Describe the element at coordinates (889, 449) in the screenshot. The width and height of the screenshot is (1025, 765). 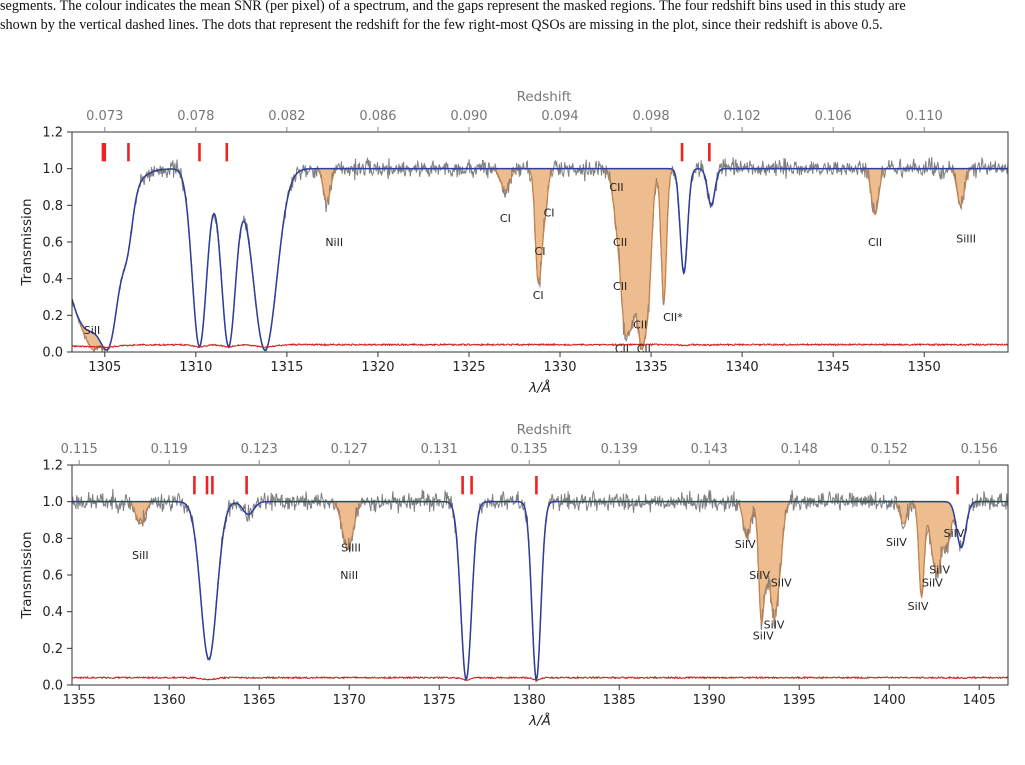
I see `top-tick-label: 0.152` at that location.